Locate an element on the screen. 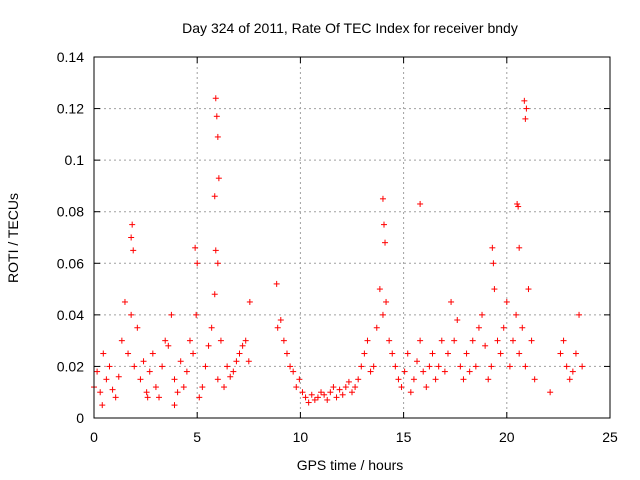 The width and height of the screenshot is (640, 480). y-tick-label: 0.06 is located at coordinates (70, 263).